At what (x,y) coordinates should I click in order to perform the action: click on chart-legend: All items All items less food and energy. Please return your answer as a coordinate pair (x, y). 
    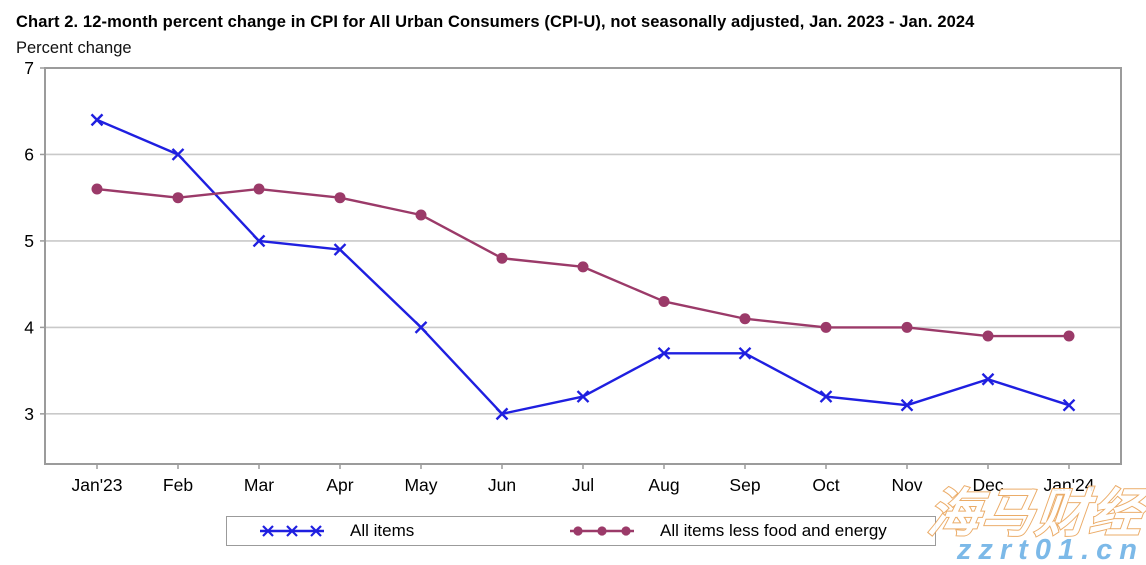
    Looking at the image, I should click on (581, 531).